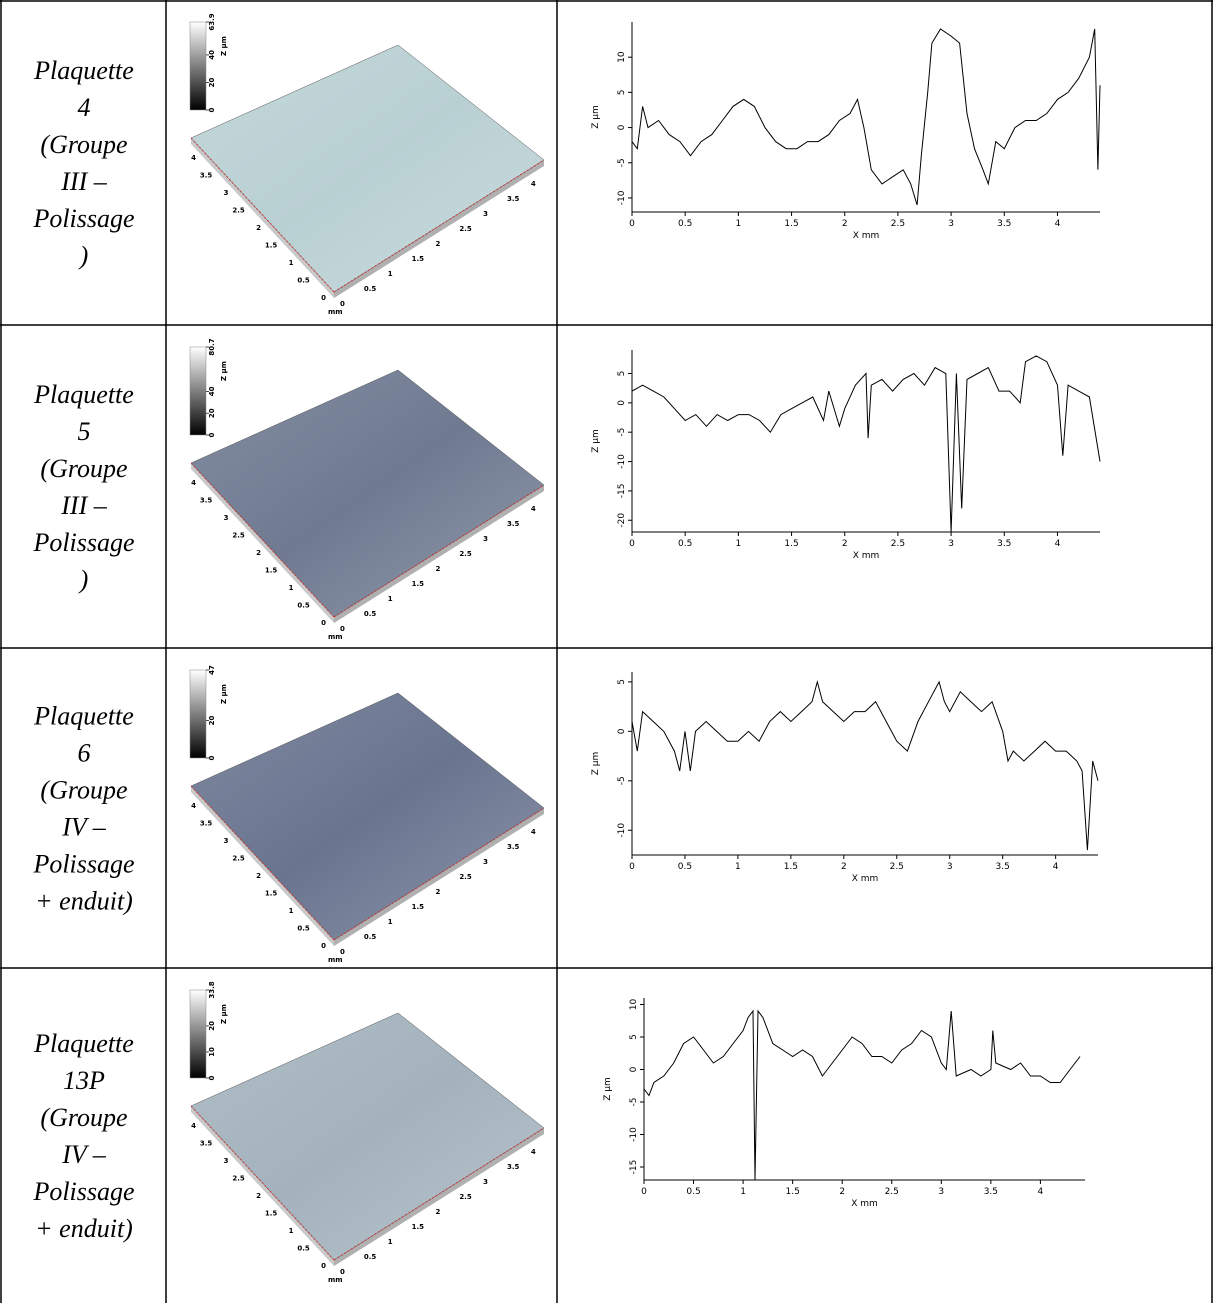 This screenshot has width=1213, height=1303. What do you see at coordinates (84, 1080) in the screenshot?
I see `row-label: 13P` at bounding box center [84, 1080].